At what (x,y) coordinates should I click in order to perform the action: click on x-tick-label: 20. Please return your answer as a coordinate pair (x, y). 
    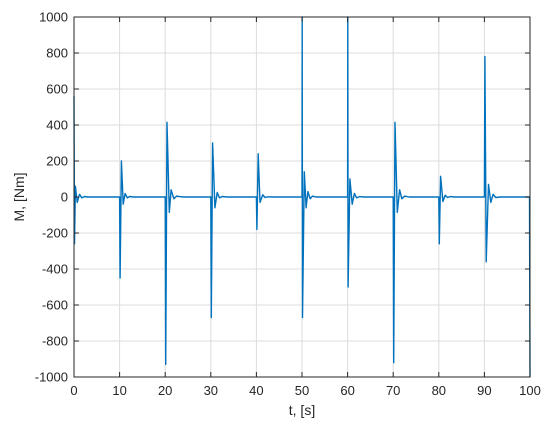
    Looking at the image, I should click on (165, 390).